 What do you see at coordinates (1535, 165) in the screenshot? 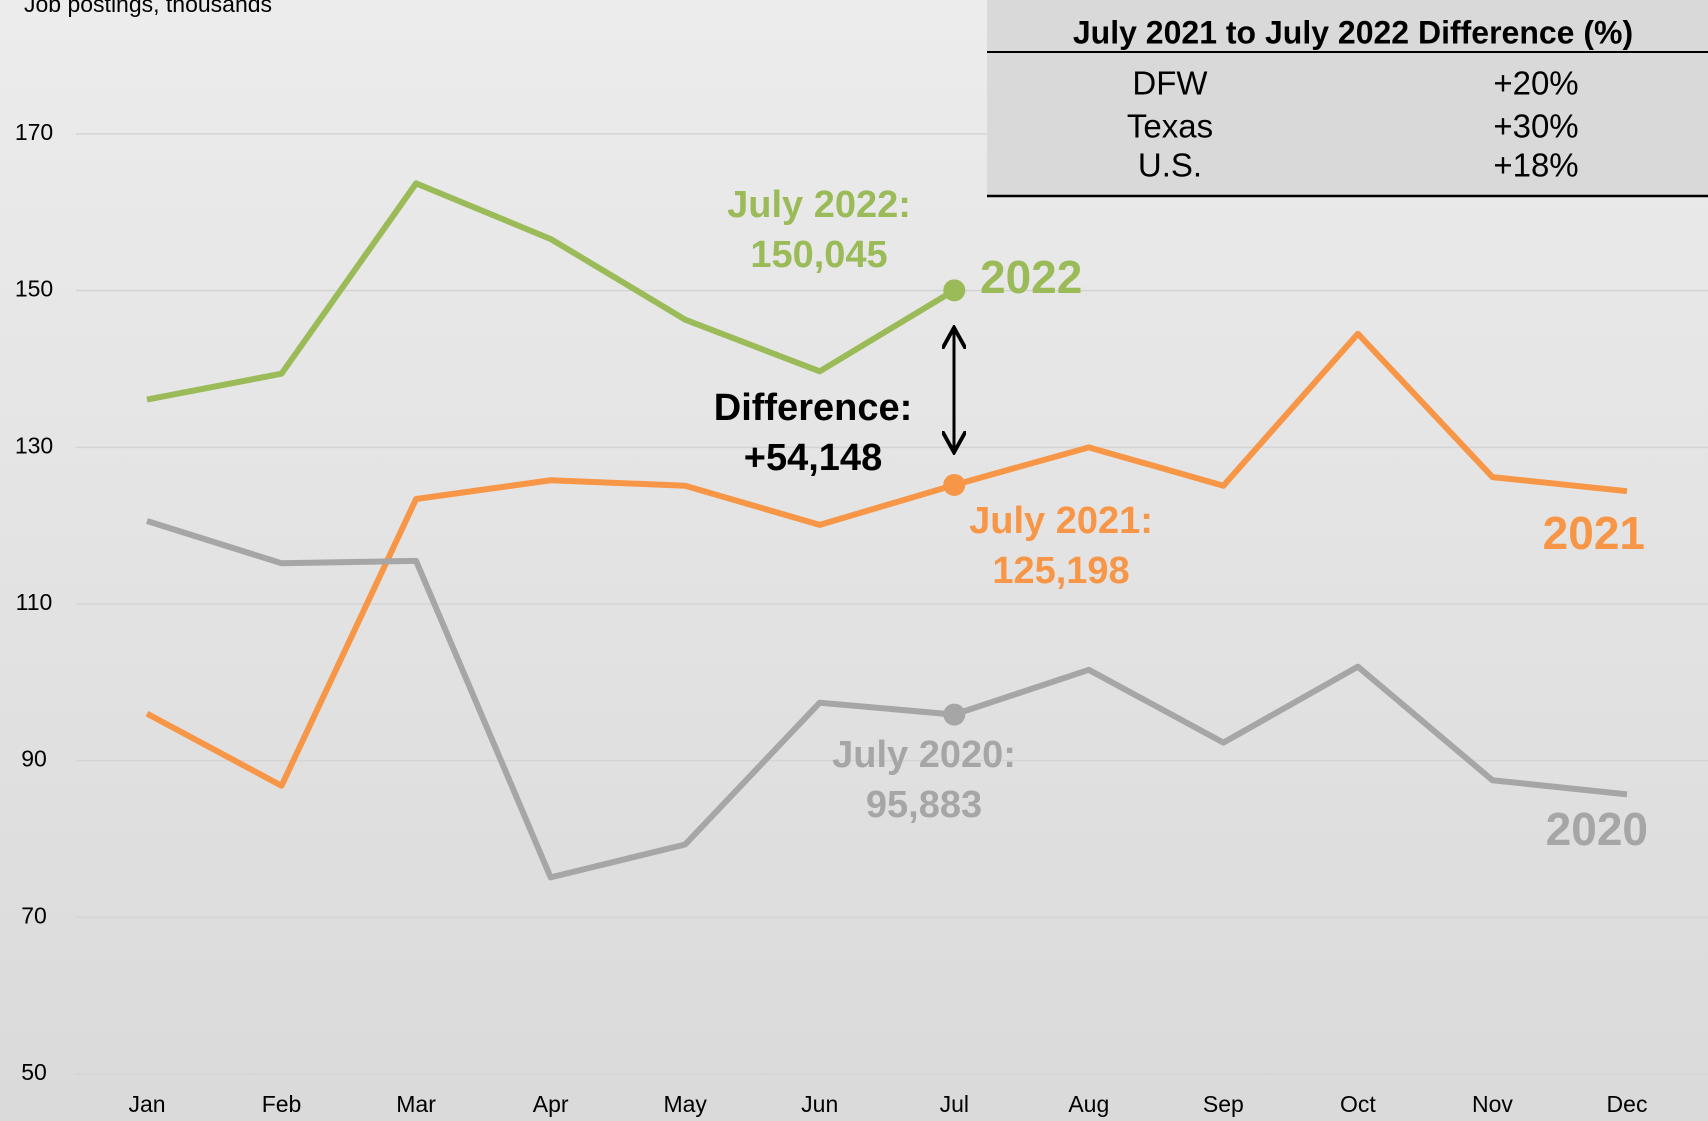
I see `table-cell: +18%` at bounding box center [1535, 165].